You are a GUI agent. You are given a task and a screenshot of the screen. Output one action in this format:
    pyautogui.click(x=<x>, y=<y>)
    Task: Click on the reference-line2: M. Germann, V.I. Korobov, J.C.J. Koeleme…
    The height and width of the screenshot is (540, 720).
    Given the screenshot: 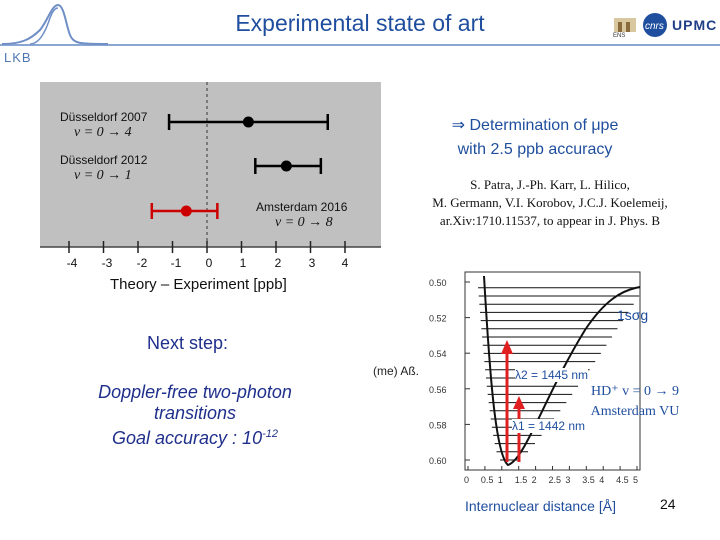 What is the action you would take?
    pyautogui.click(x=550, y=202)
    